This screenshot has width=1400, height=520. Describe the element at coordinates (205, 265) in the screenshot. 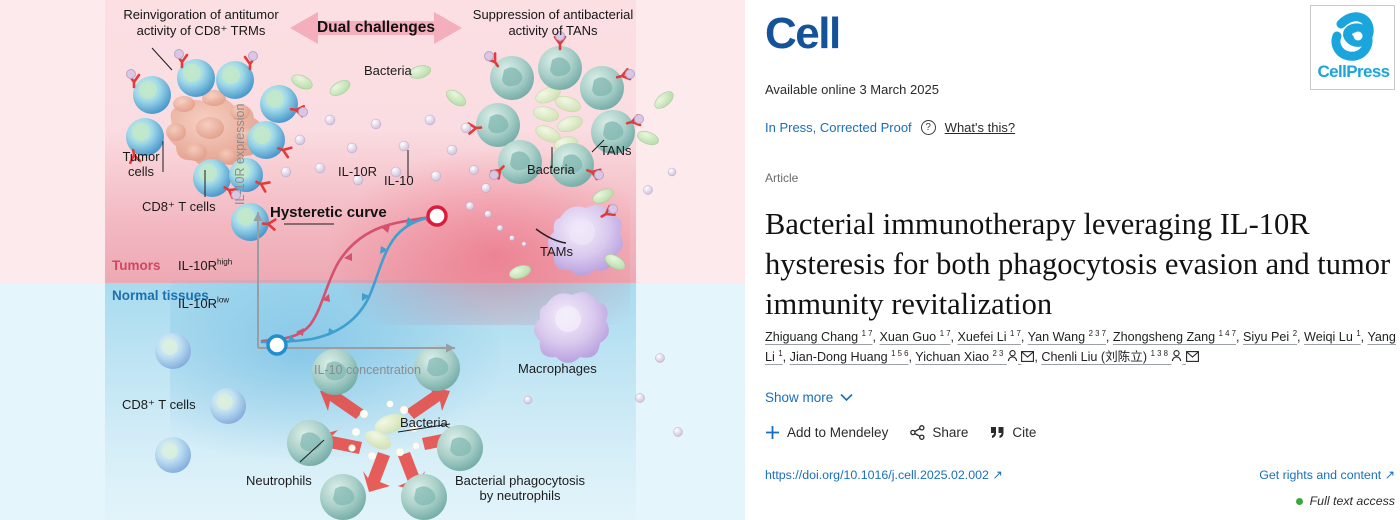

I see `band-value-tumors: IL-10Rhigh` at that location.